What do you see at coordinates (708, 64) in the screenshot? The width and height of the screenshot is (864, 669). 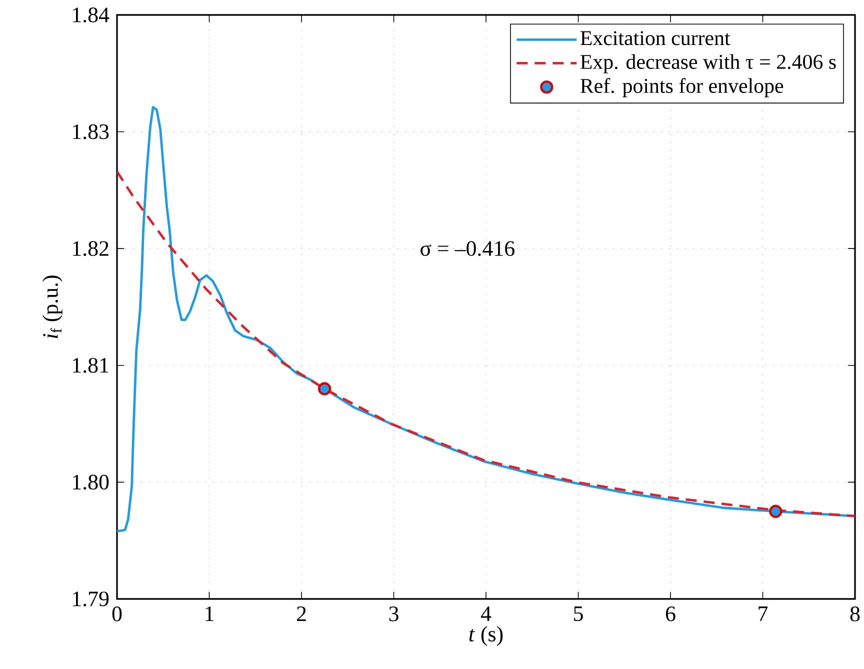 I see `legend-label: Exp. decrease with τ = 2.406 s` at bounding box center [708, 64].